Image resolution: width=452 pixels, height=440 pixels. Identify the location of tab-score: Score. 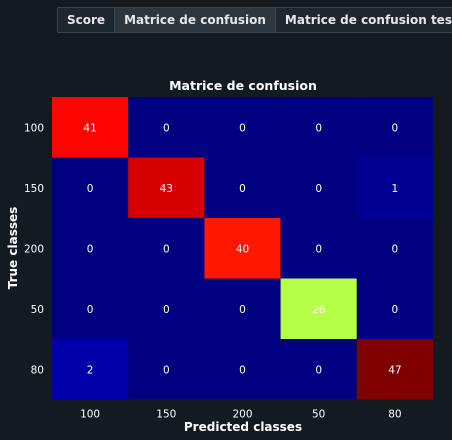
(86, 20).